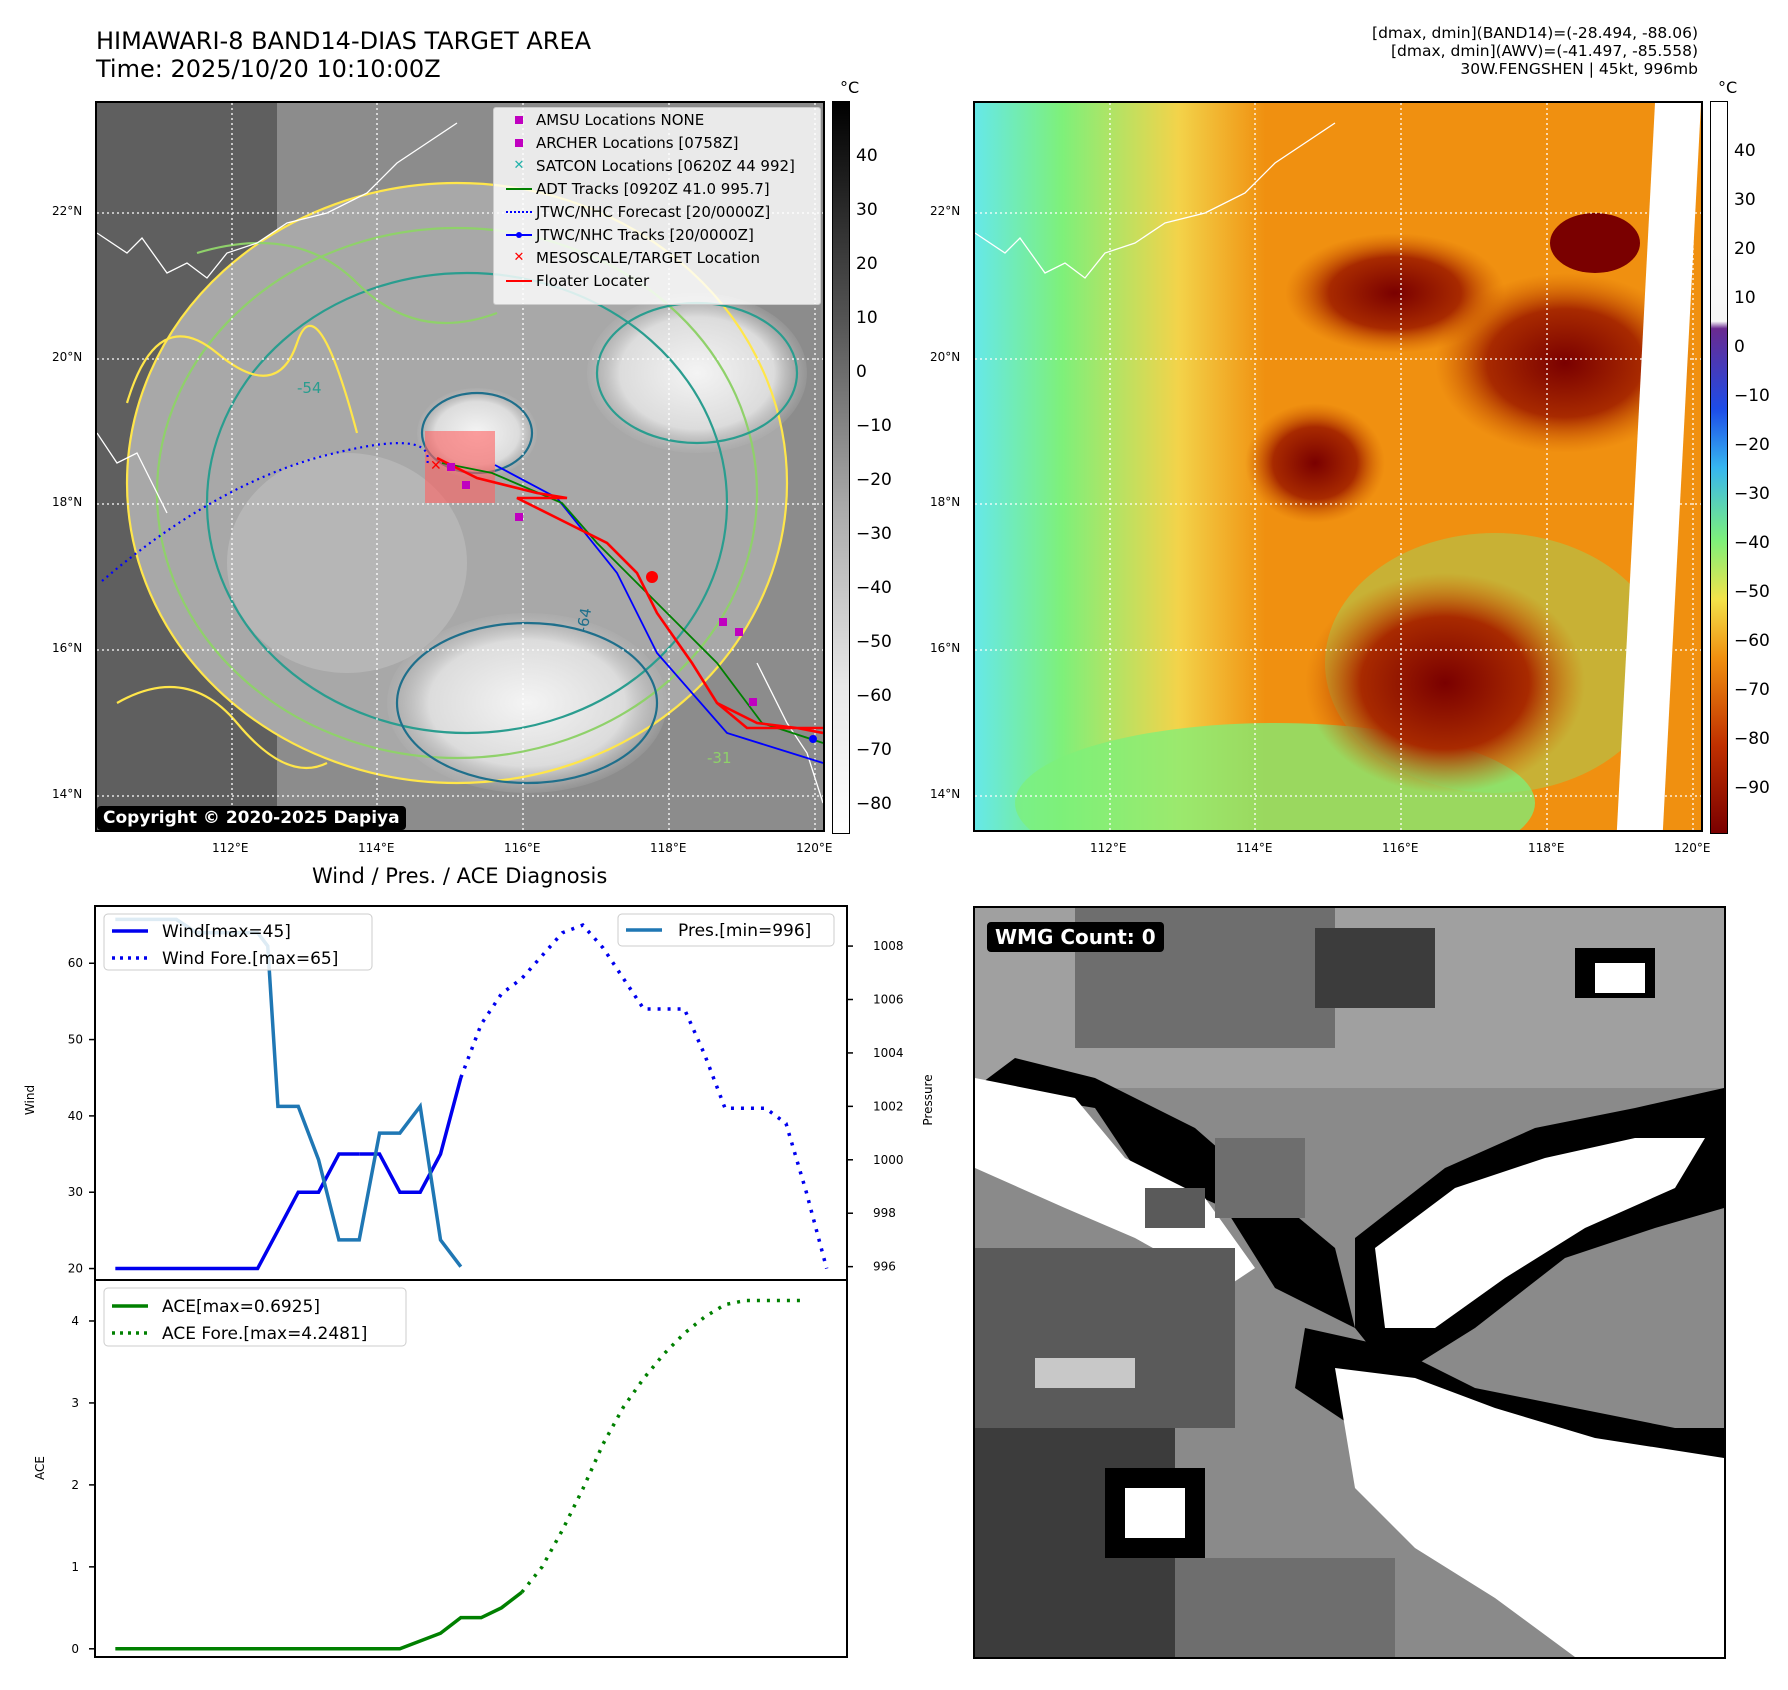  I want to click on jtwc-forecast-dotted-icon, so click(519, 211).